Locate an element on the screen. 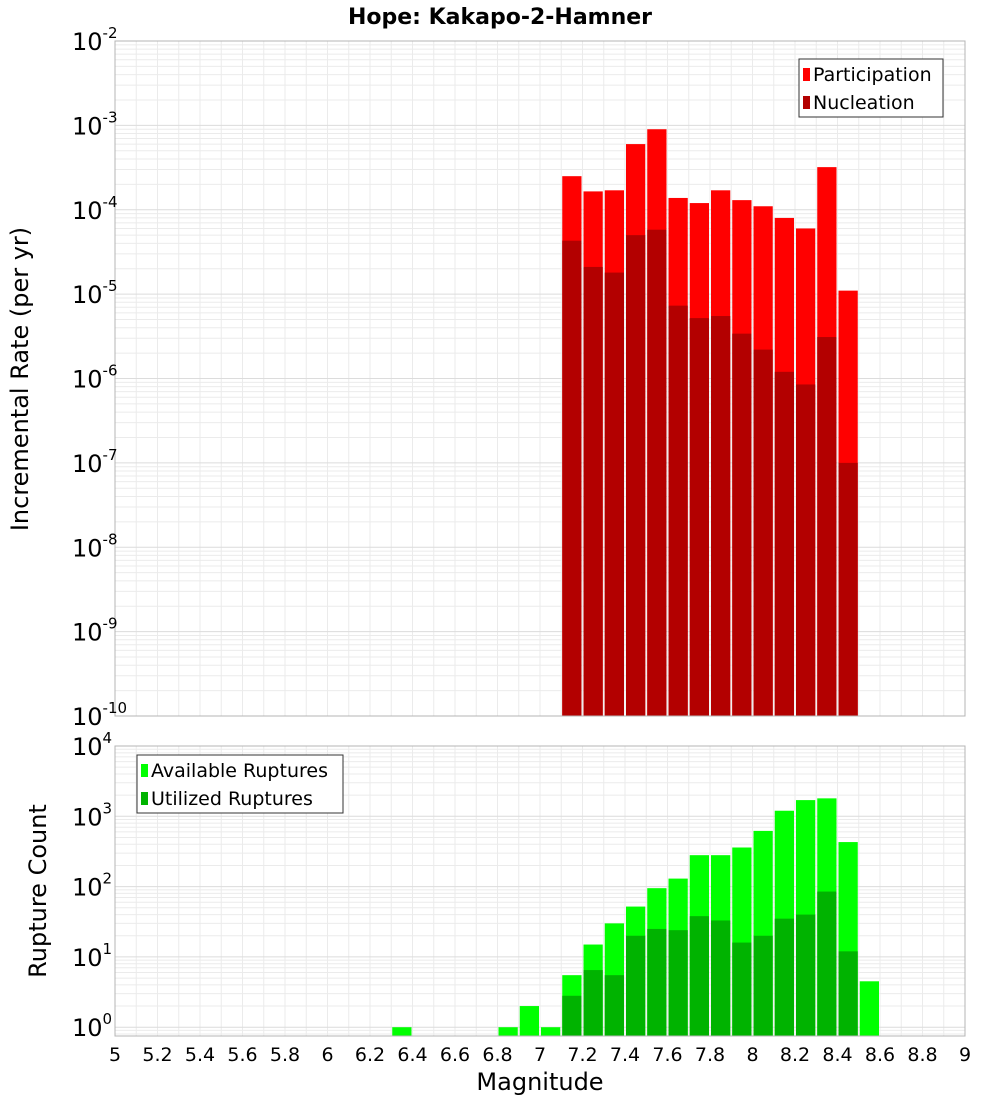 The height and width of the screenshot is (1100, 1000). x-tick-label: 5 is located at coordinates (115, 1055).